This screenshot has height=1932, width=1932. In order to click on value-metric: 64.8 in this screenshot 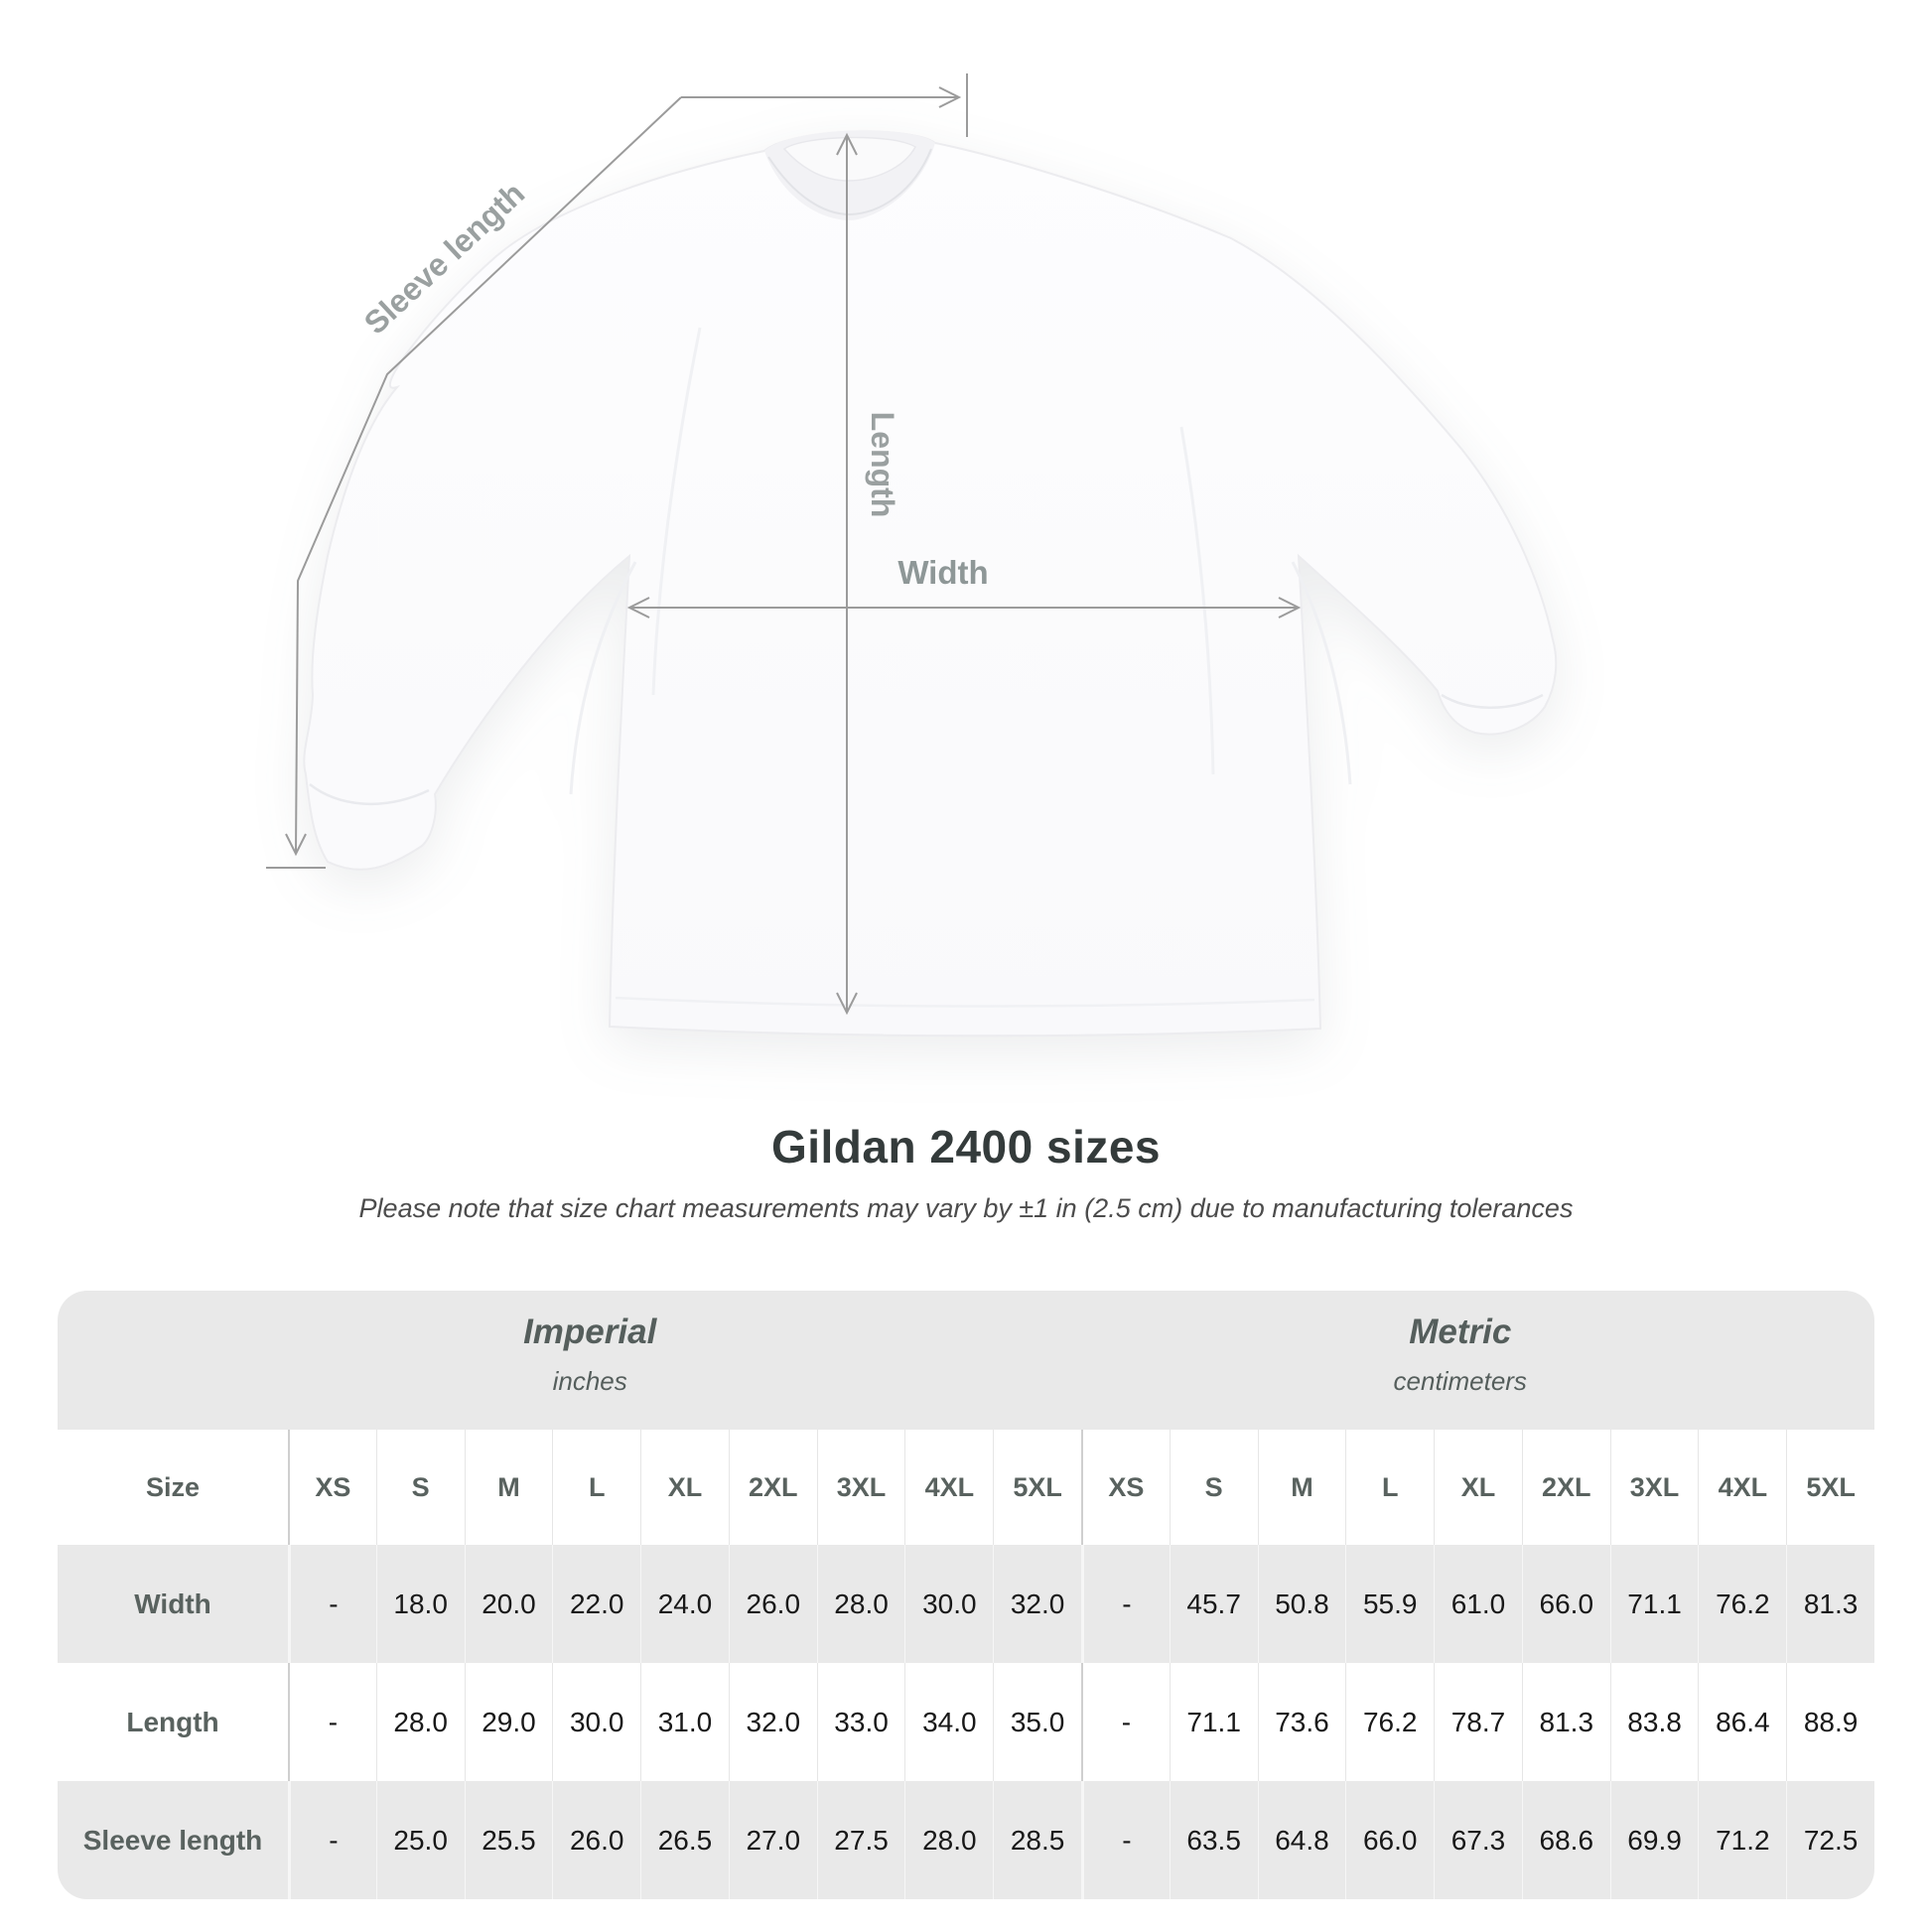, I will do `click(1302, 1840)`.